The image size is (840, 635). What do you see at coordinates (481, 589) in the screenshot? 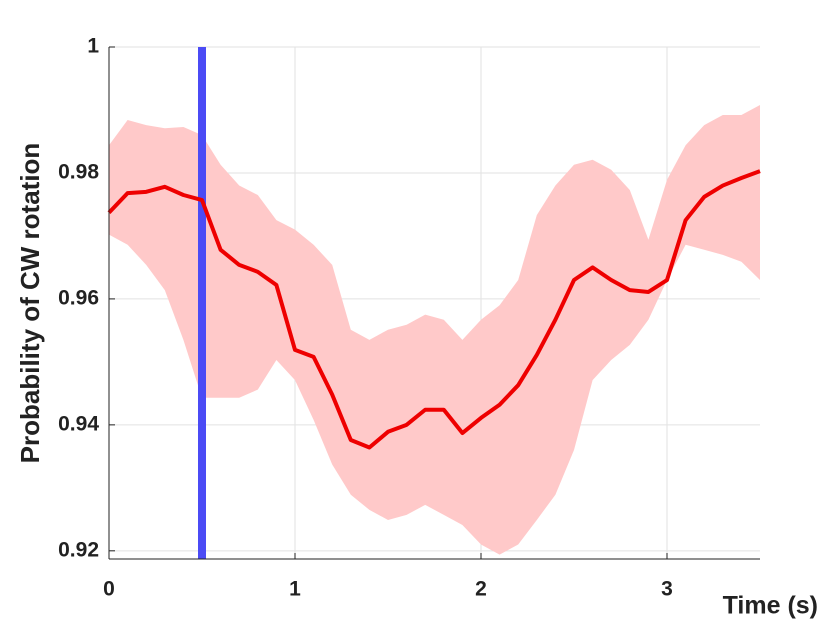
I see `x-tick-label: 2` at bounding box center [481, 589].